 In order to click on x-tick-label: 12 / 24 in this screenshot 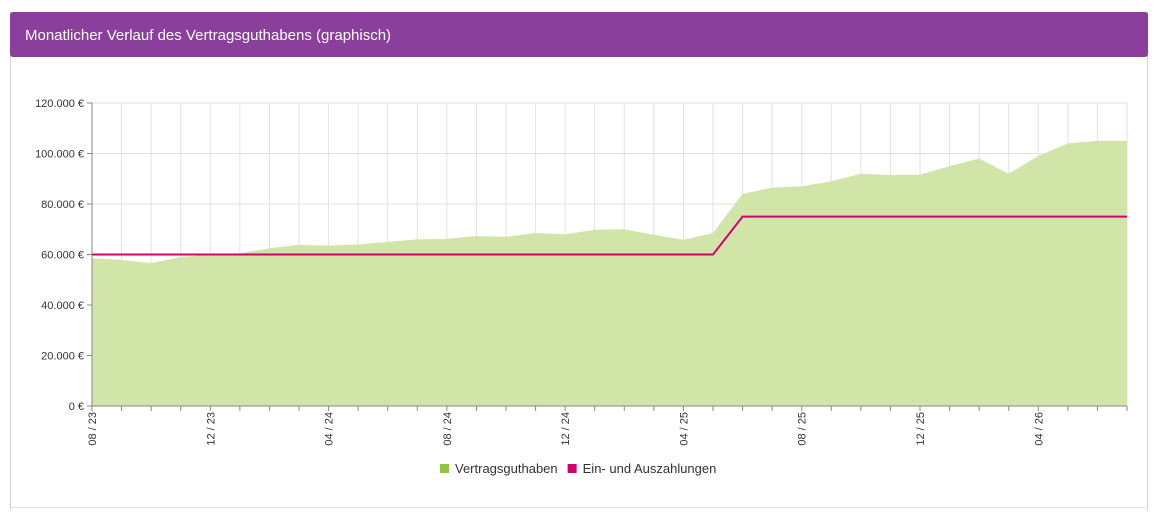, I will do `click(566, 429)`.